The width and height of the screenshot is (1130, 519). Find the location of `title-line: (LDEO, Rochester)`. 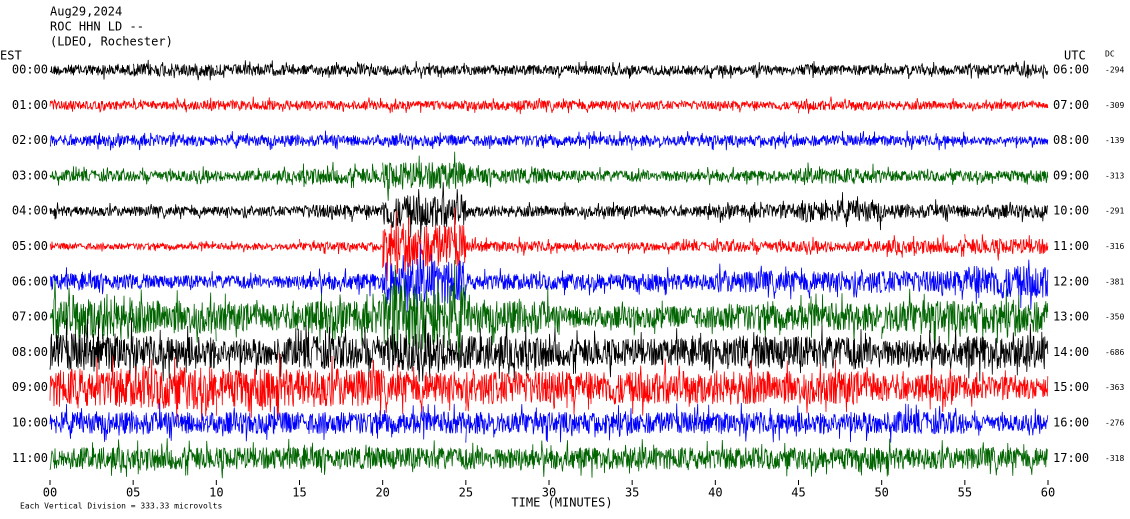

title-line: (LDEO, Rochester) is located at coordinates (111, 42).